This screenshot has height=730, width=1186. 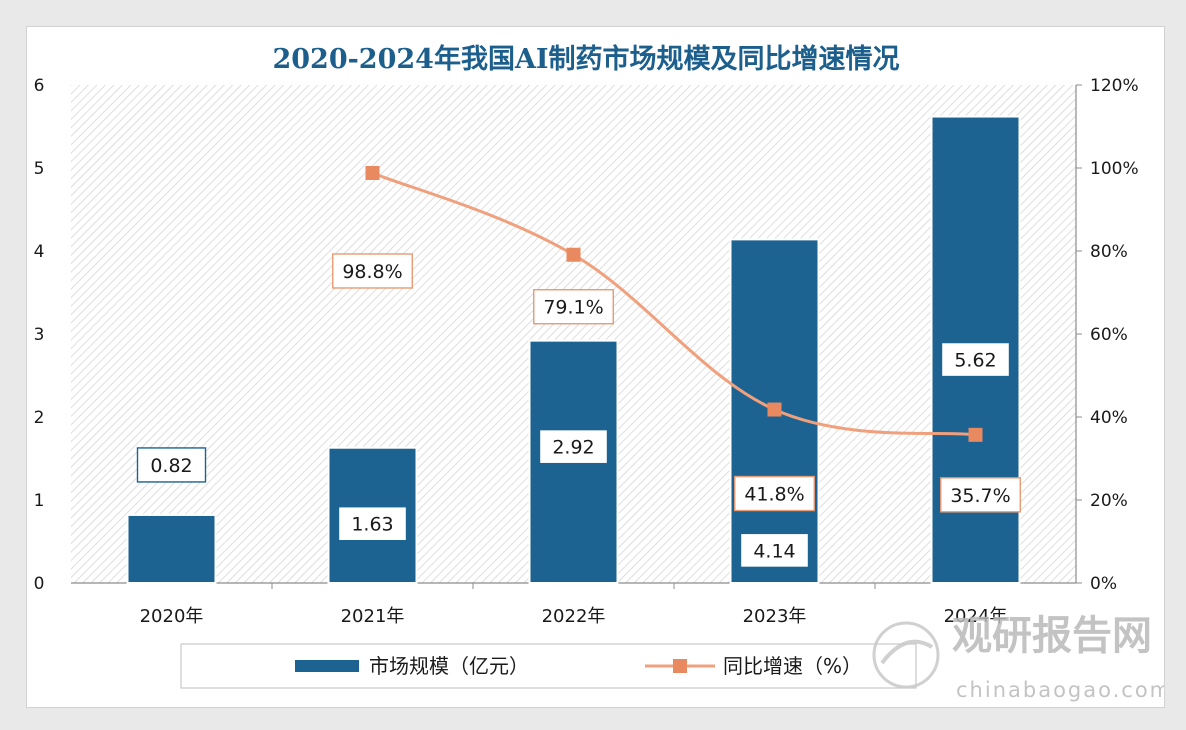 I want to click on watermark-logo-swoosh, so click(x=907, y=652).